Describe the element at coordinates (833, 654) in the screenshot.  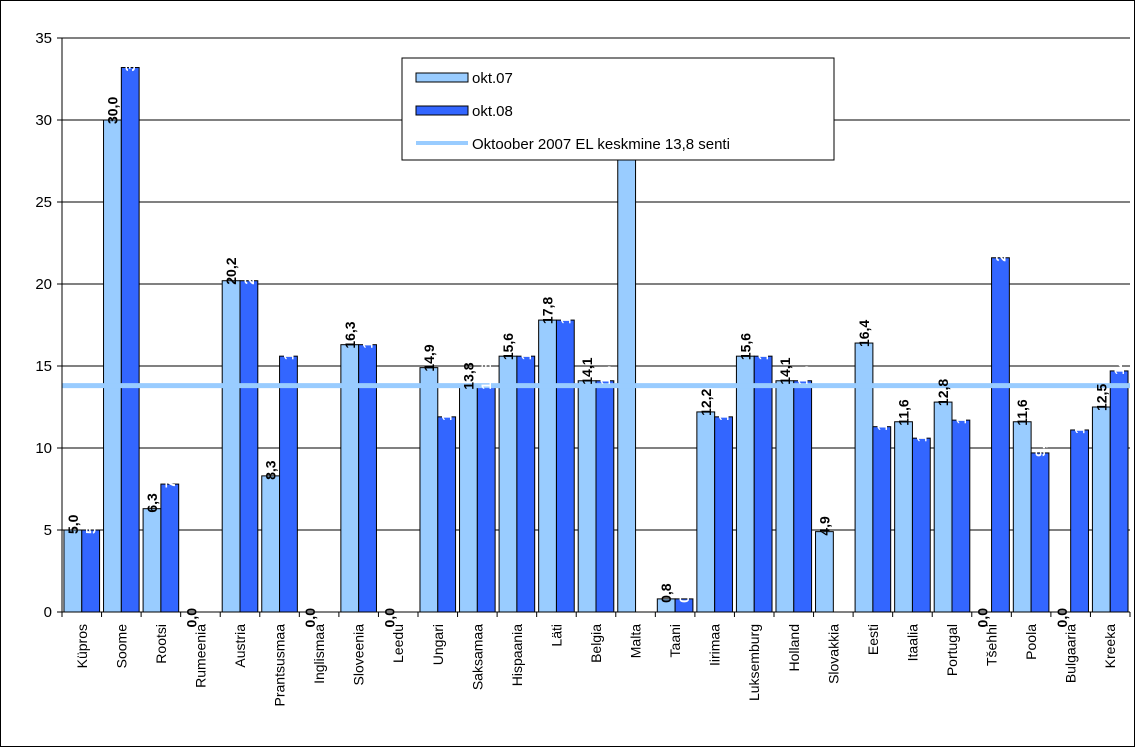
I see `x-category-label: Slovakkia` at that location.